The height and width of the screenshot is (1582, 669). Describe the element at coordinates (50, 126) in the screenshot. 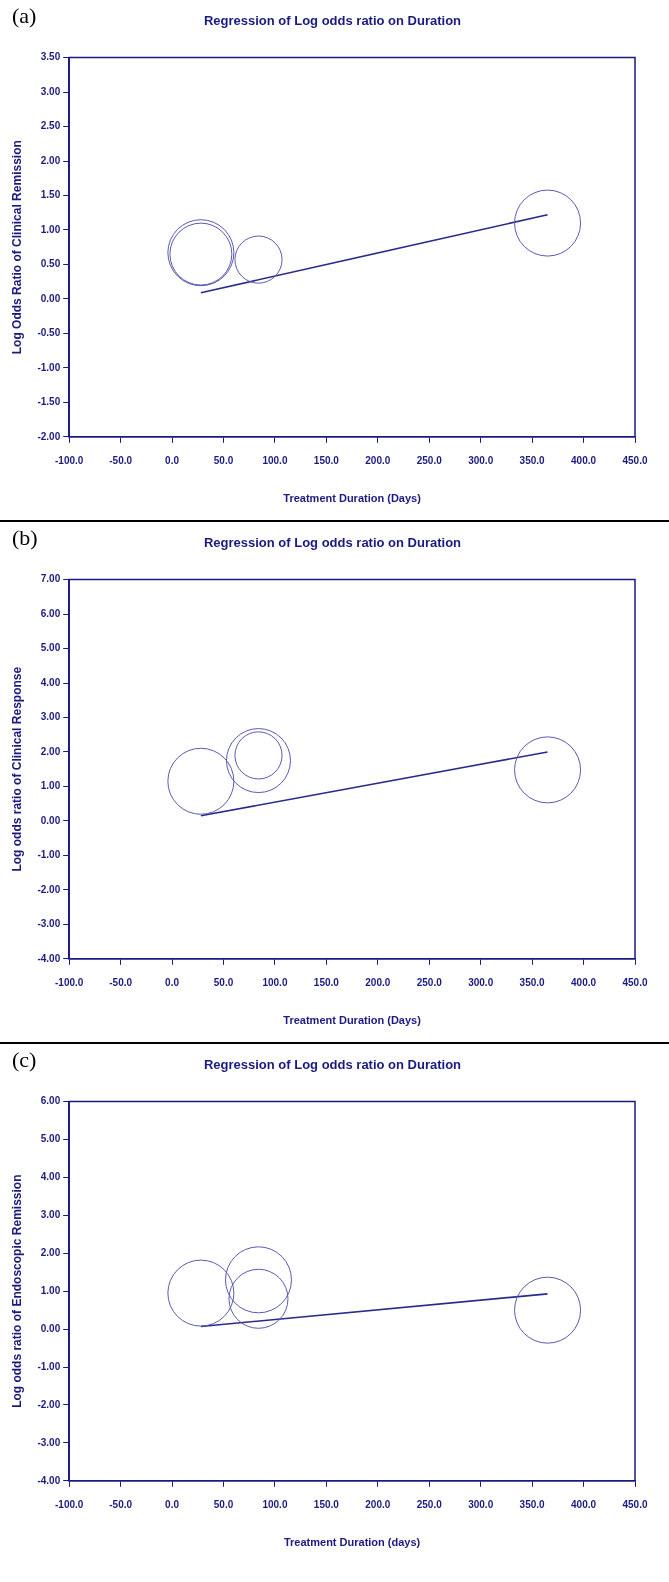

I see `y-tick-label: 2.50` at that location.